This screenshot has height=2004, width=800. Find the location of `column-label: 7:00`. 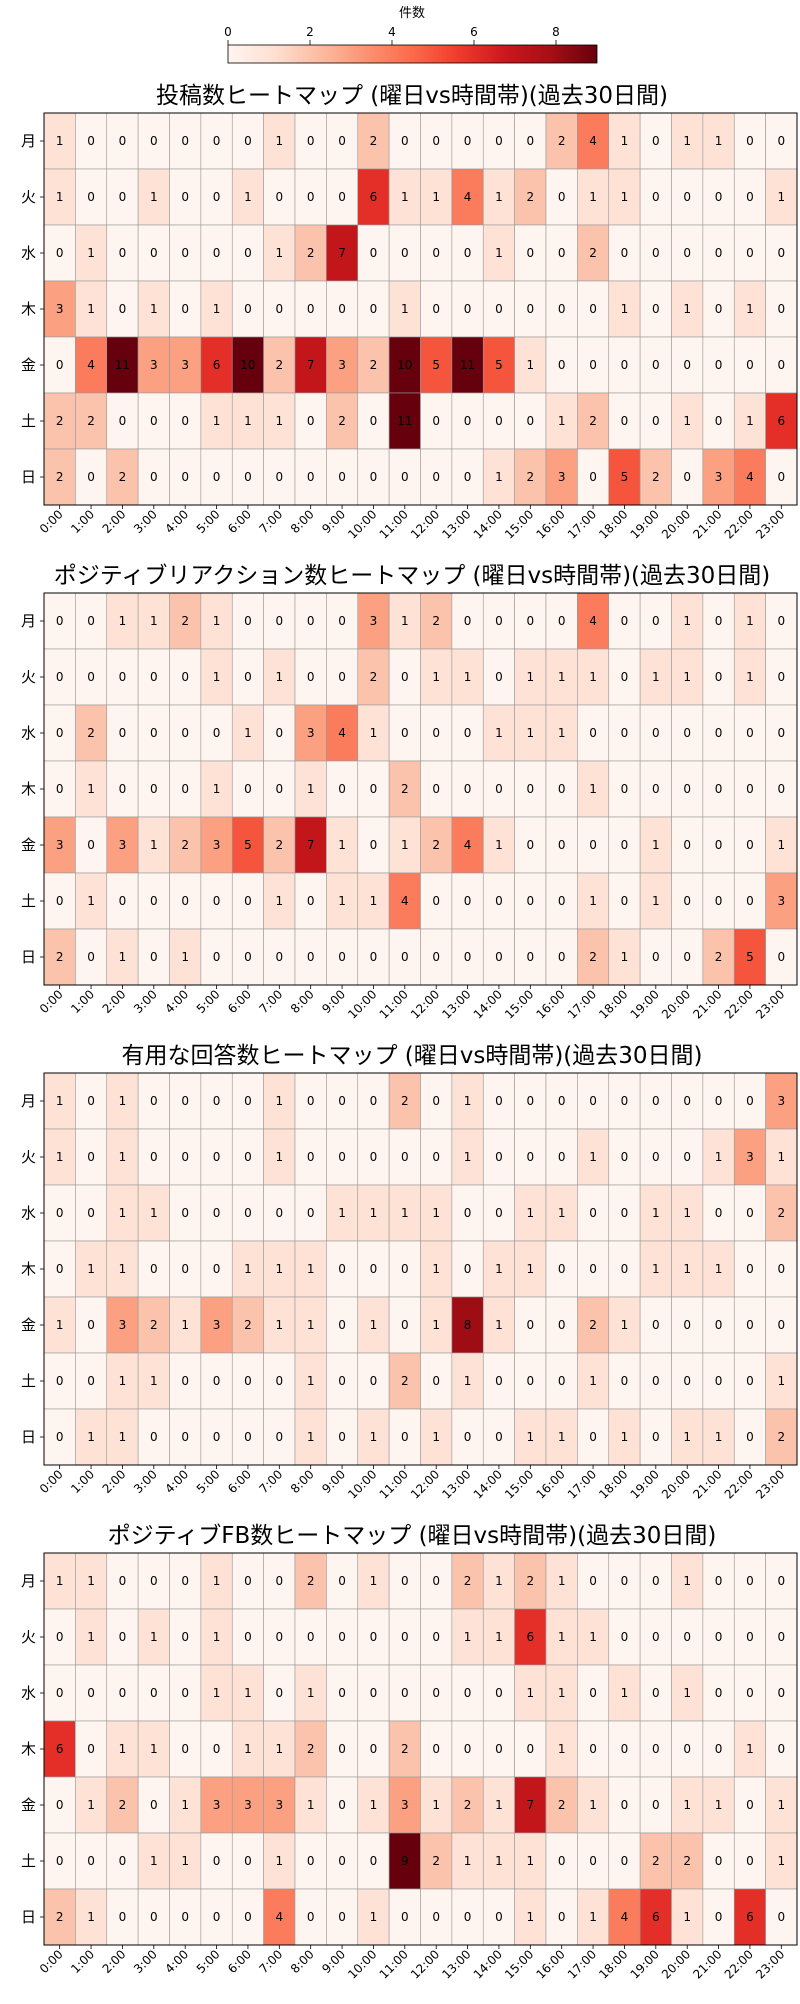

column-label: 7:00 is located at coordinates (270, 521).